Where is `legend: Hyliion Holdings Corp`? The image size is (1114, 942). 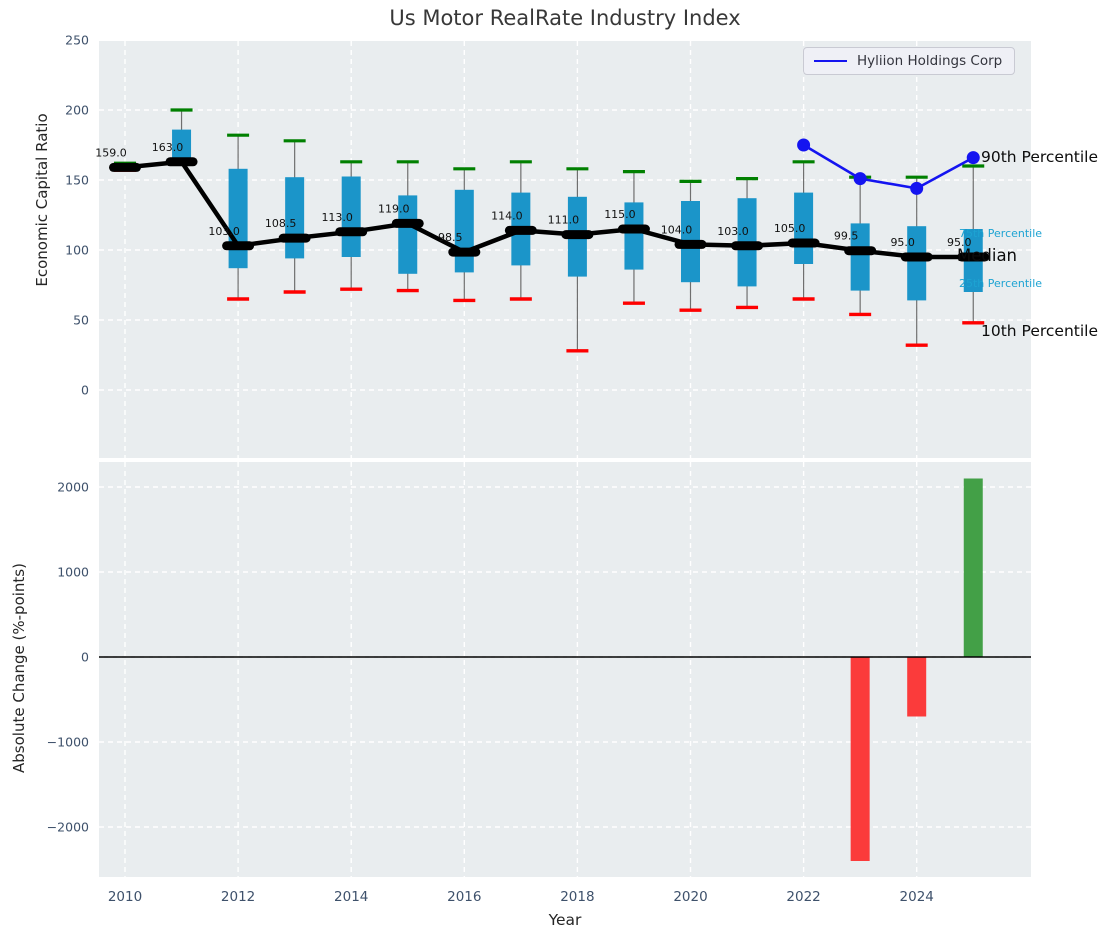 legend: Hyliion Holdings Corp is located at coordinates (909, 61).